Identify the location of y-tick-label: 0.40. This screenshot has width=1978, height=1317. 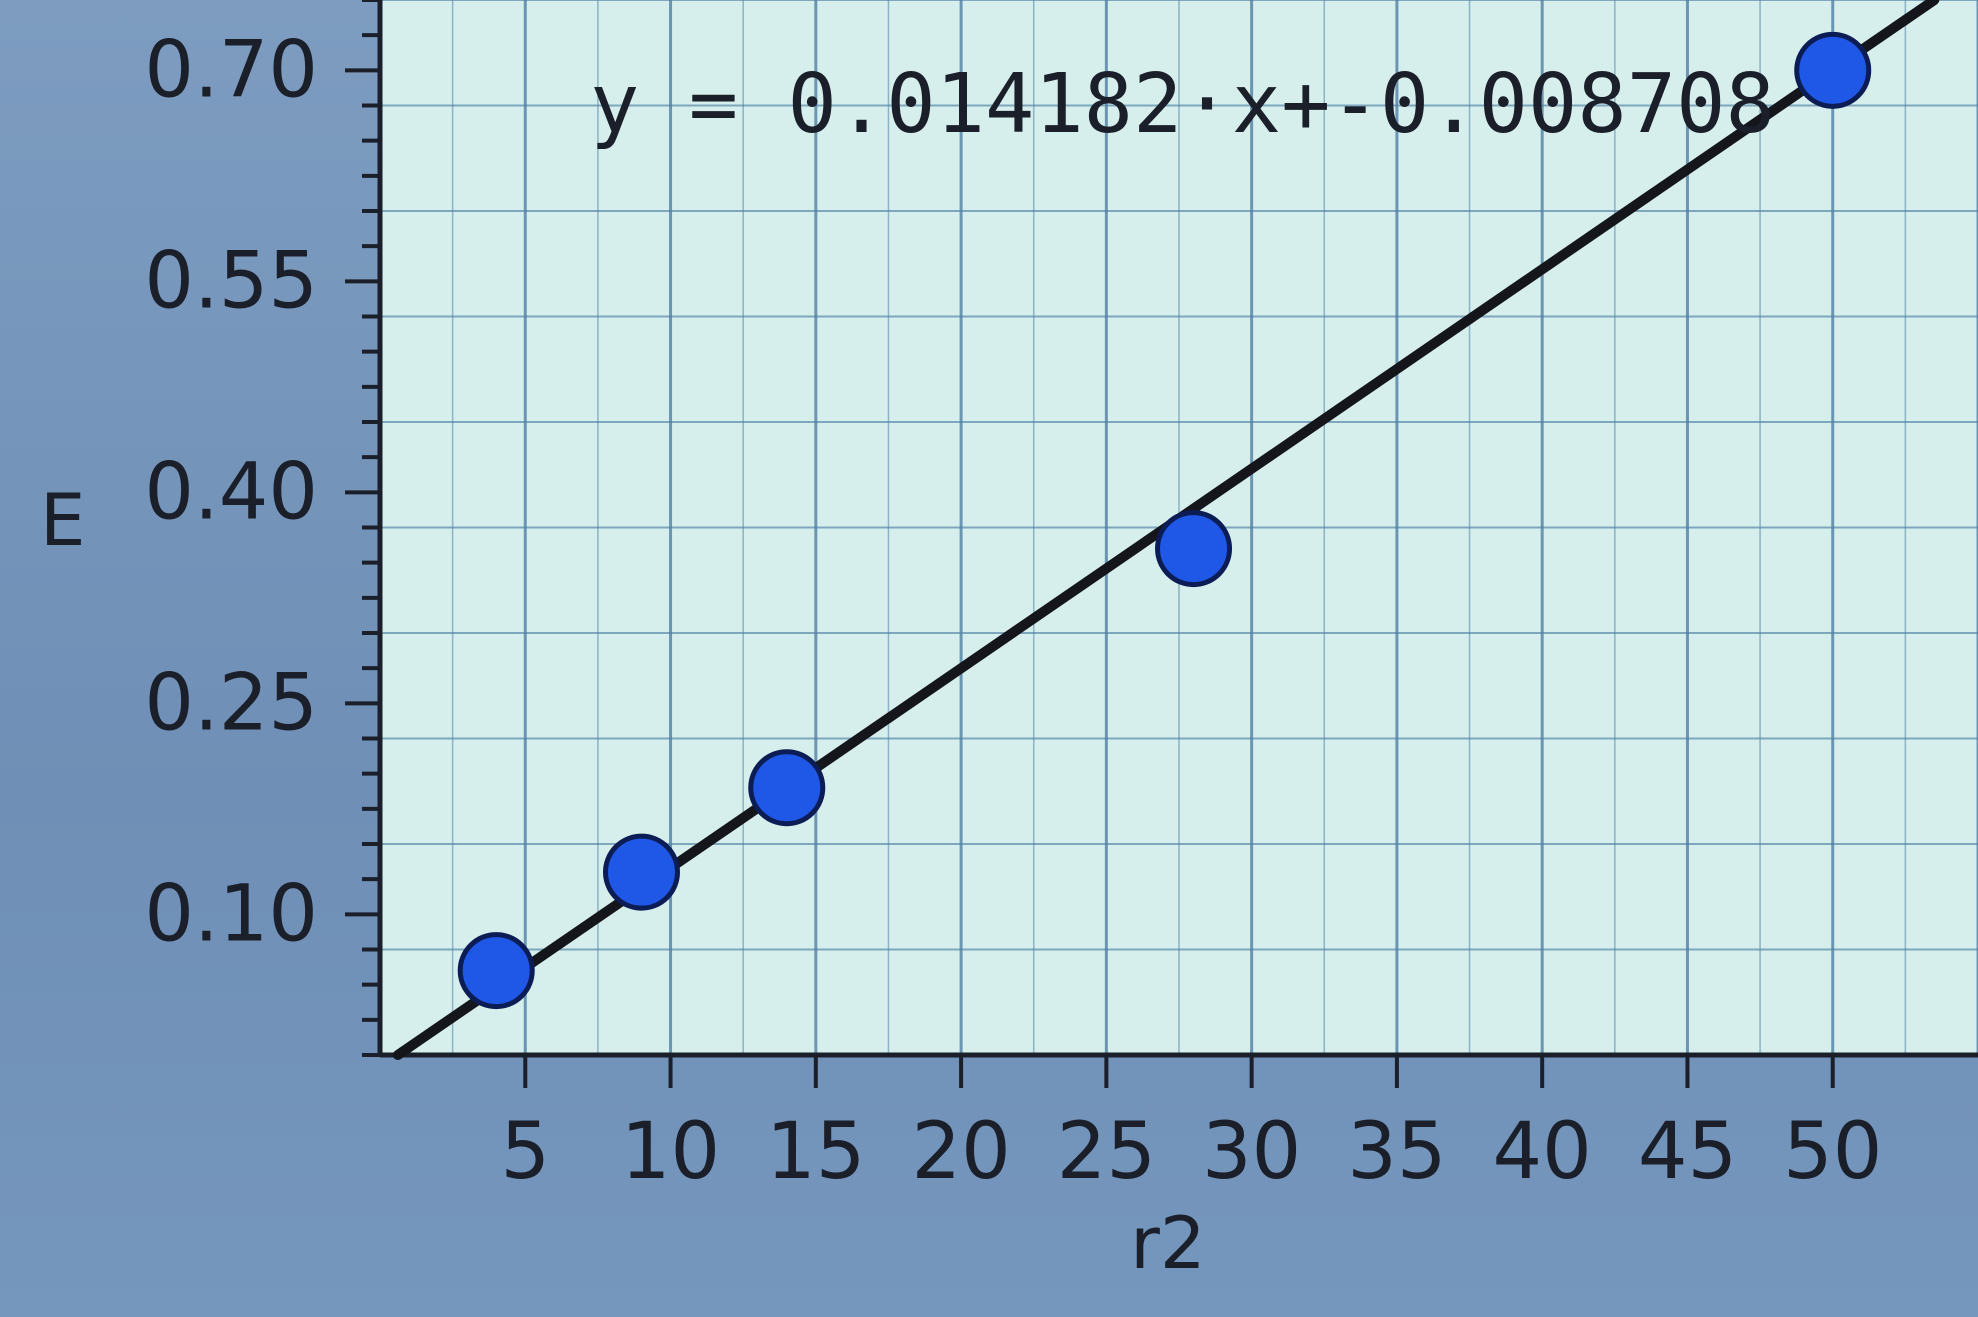
(231, 492).